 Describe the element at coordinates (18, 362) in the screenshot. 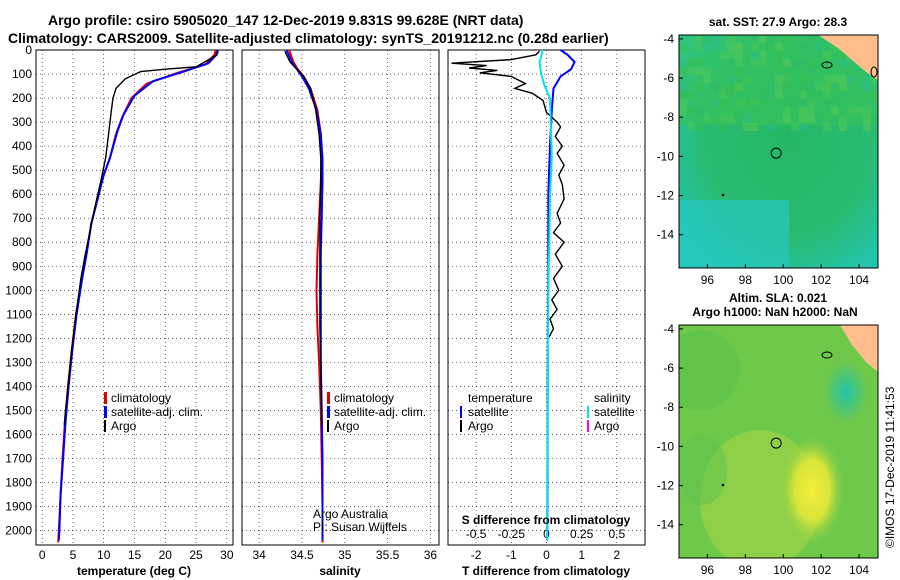

I see `depth-tick-label: 1300` at that location.